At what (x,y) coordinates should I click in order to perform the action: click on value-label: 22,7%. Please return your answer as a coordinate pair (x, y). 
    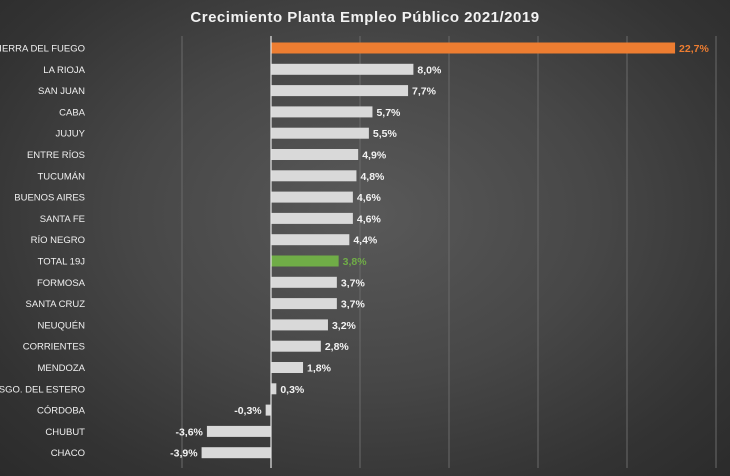
    Looking at the image, I should click on (694, 49).